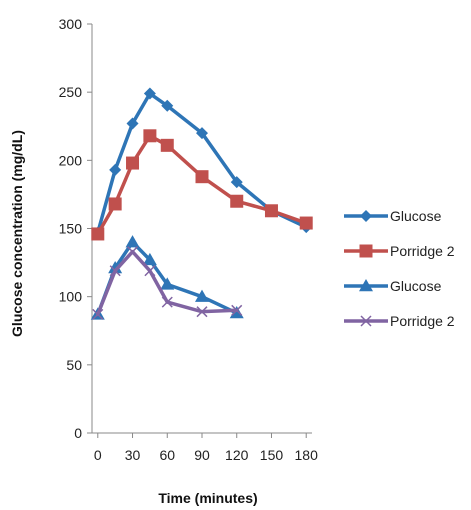 The width and height of the screenshot is (471, 510). What do you see at coordinates (399, 268) in the screenshot?
I see `legend: Glucose Porridge 2 Glucose Porridge 2` at bounding box center [399, 268].